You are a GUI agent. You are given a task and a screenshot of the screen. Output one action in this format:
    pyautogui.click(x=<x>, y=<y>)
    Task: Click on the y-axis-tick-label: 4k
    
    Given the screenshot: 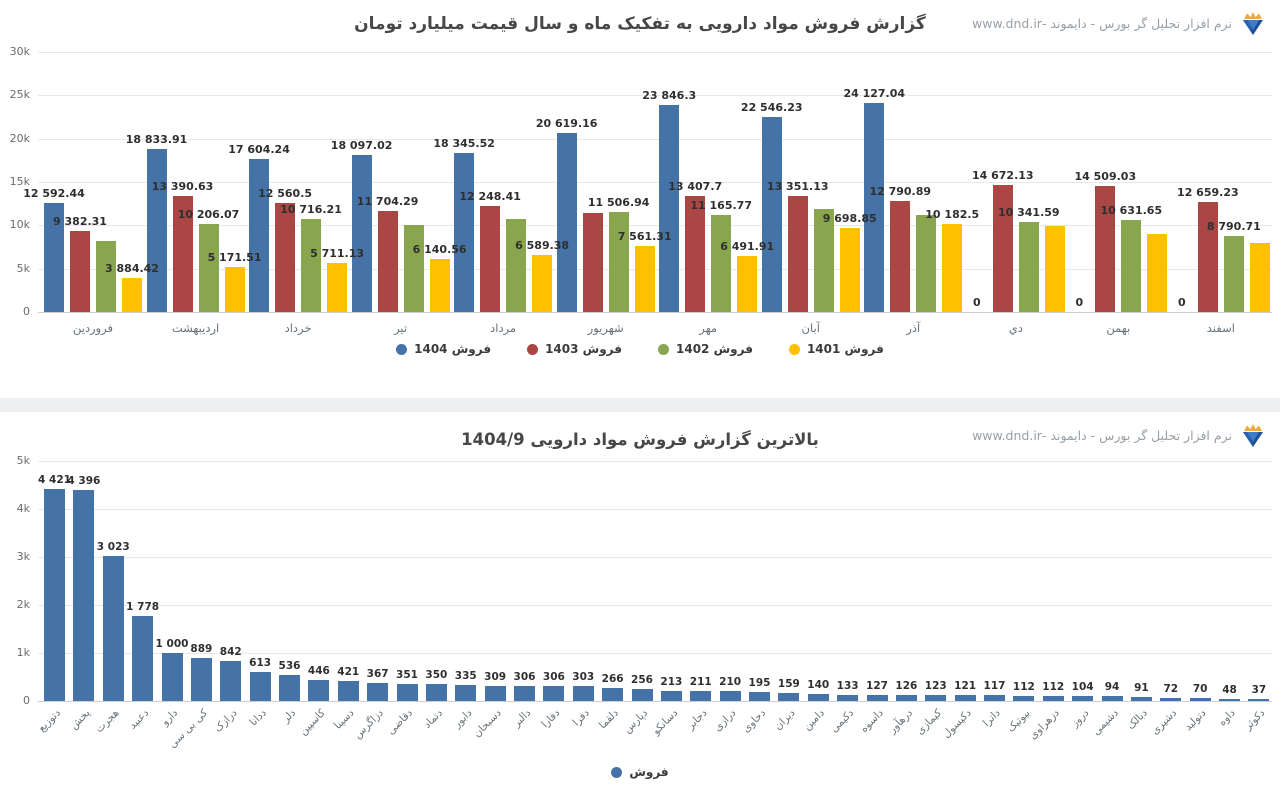 What is the action you would take?
    pyautogui.click(x=23, y=508)
    